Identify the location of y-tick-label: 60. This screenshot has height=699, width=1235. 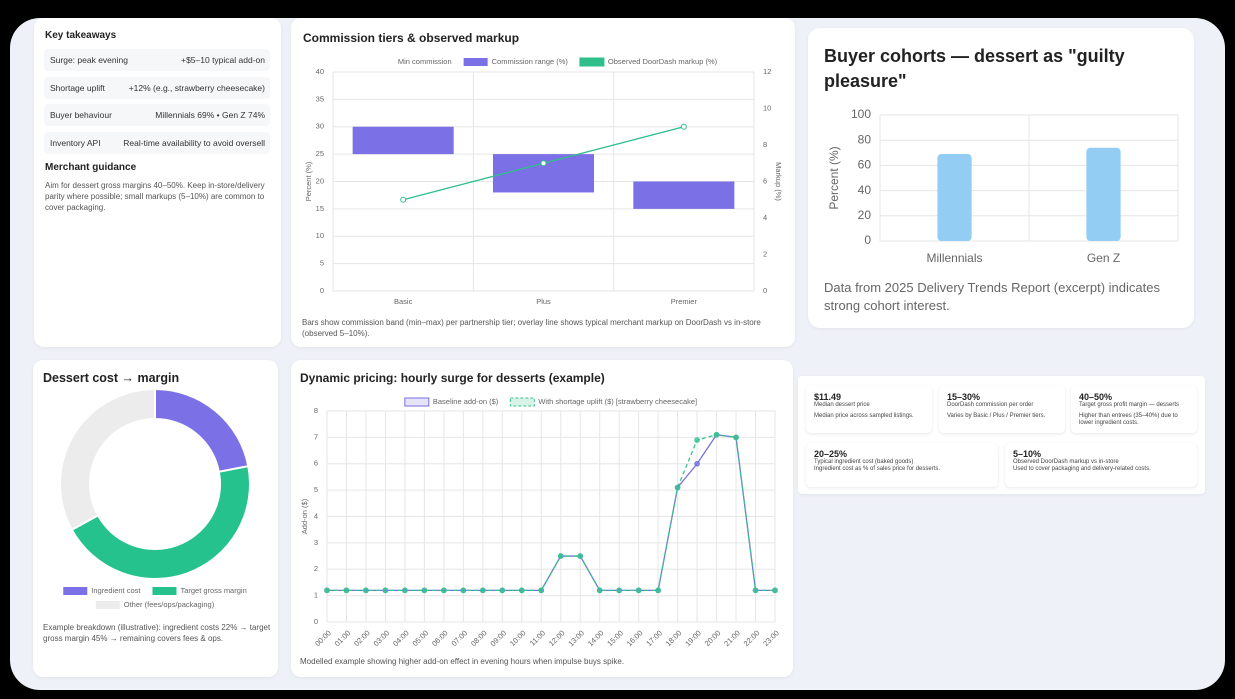
(865, 165).